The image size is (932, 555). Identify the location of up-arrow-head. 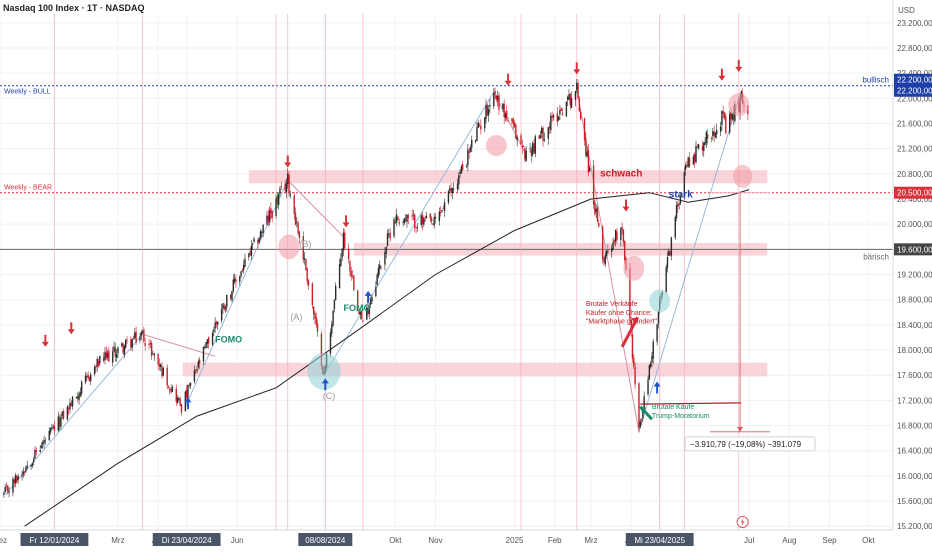
(188, 400).